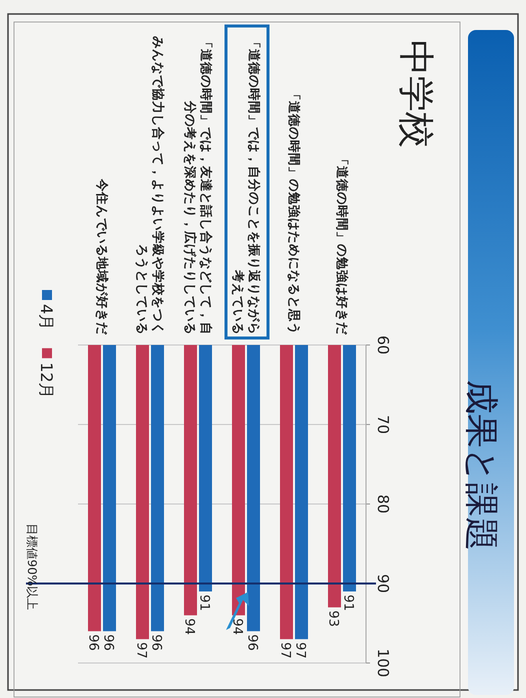  Describe the element at coordinates (294, 211) in the screenshot. I see `x-tick-label: 「道徳の時間」の勉強はためになると思う` at that location.